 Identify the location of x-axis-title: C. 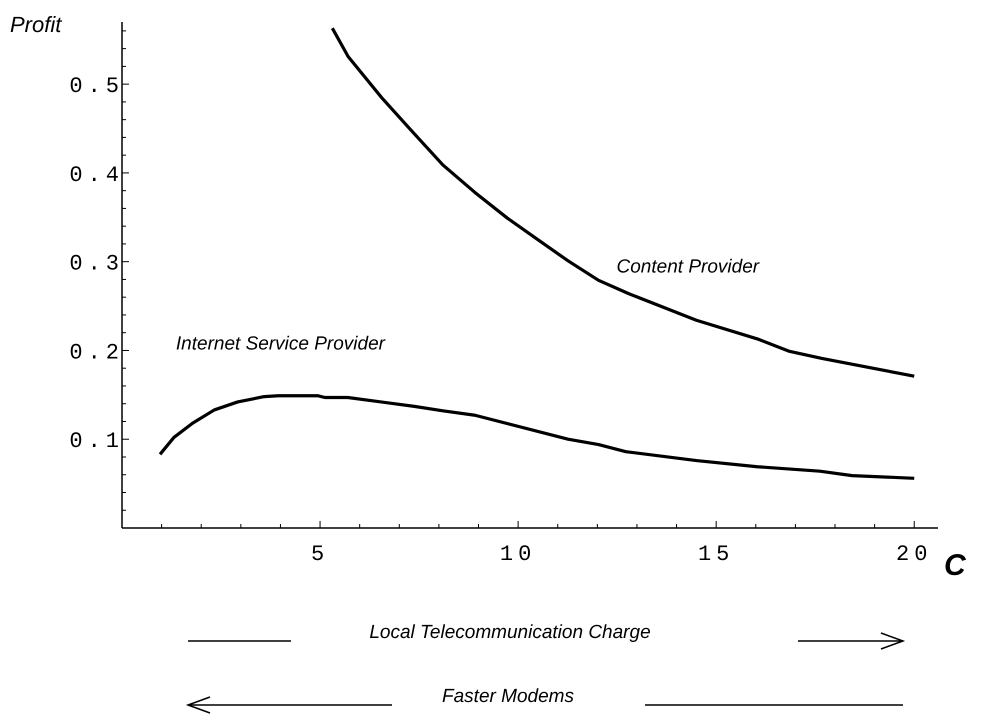
(955, 566).